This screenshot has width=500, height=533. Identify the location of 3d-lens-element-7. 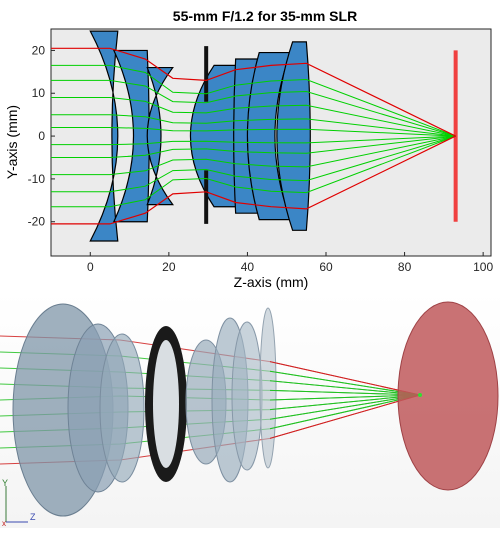
(268, 388).